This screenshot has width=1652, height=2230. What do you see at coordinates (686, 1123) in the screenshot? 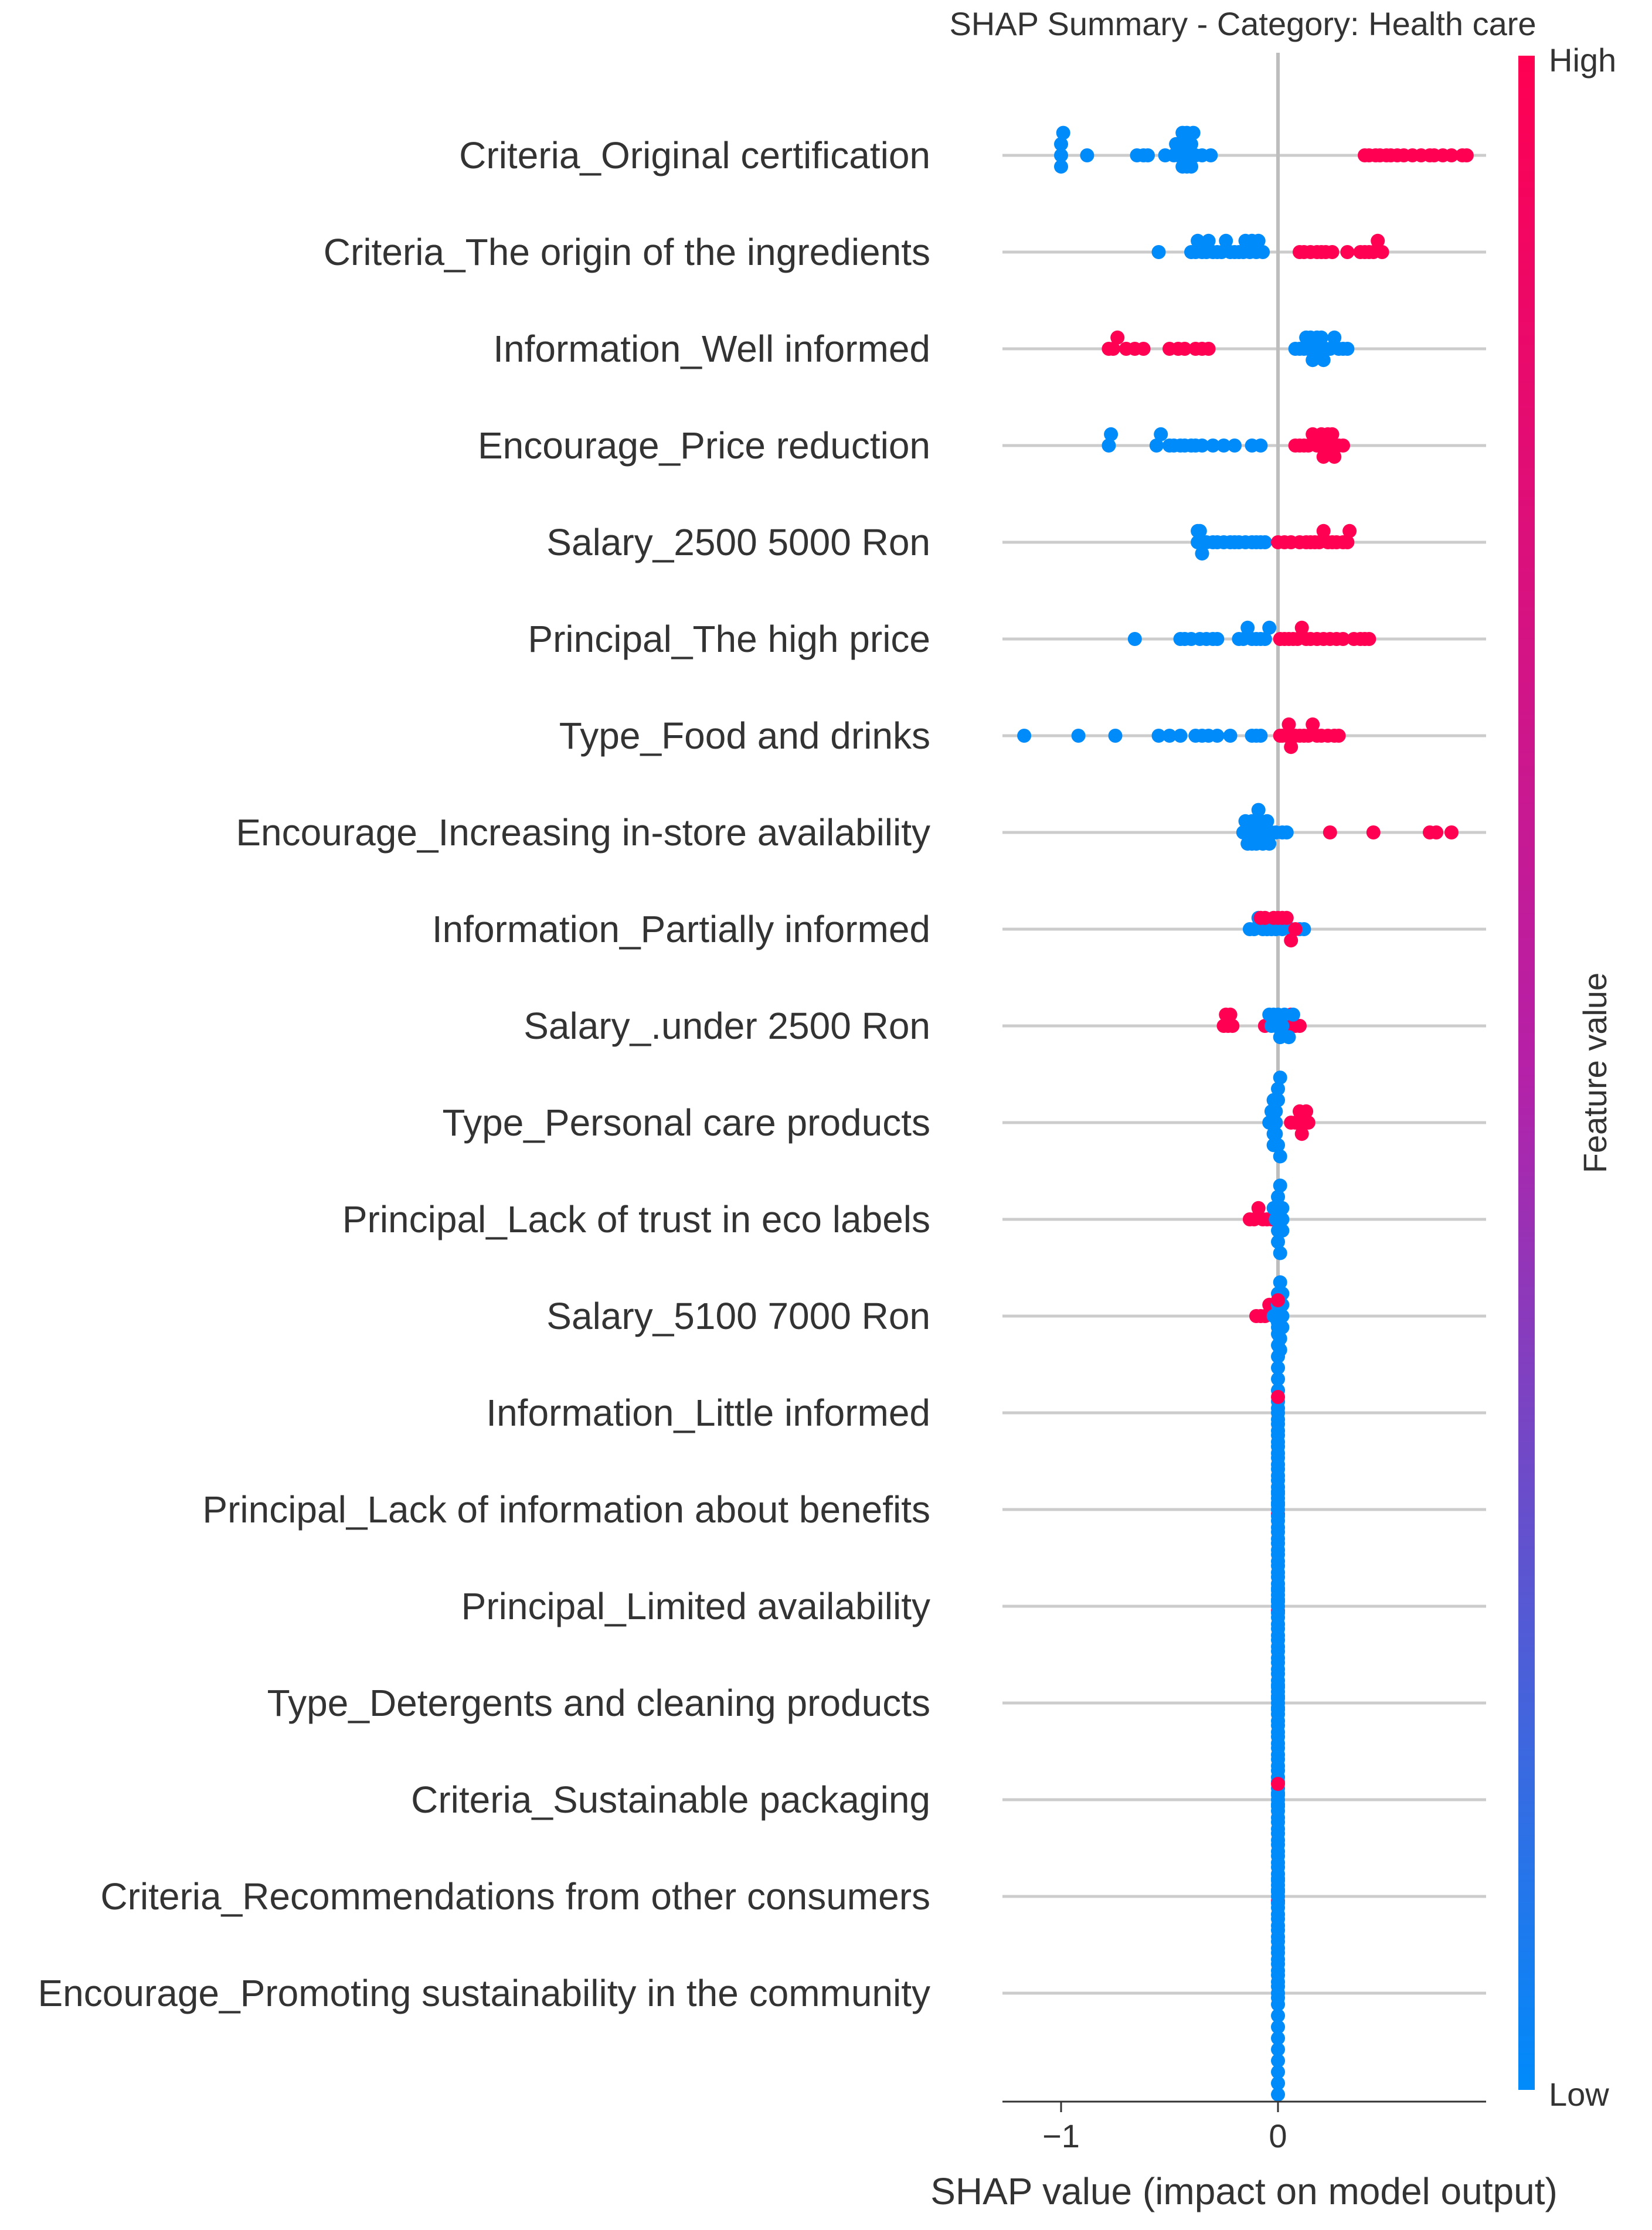
I see `feature-label: Type_Personal care products` at bounding box center [686, 1123].